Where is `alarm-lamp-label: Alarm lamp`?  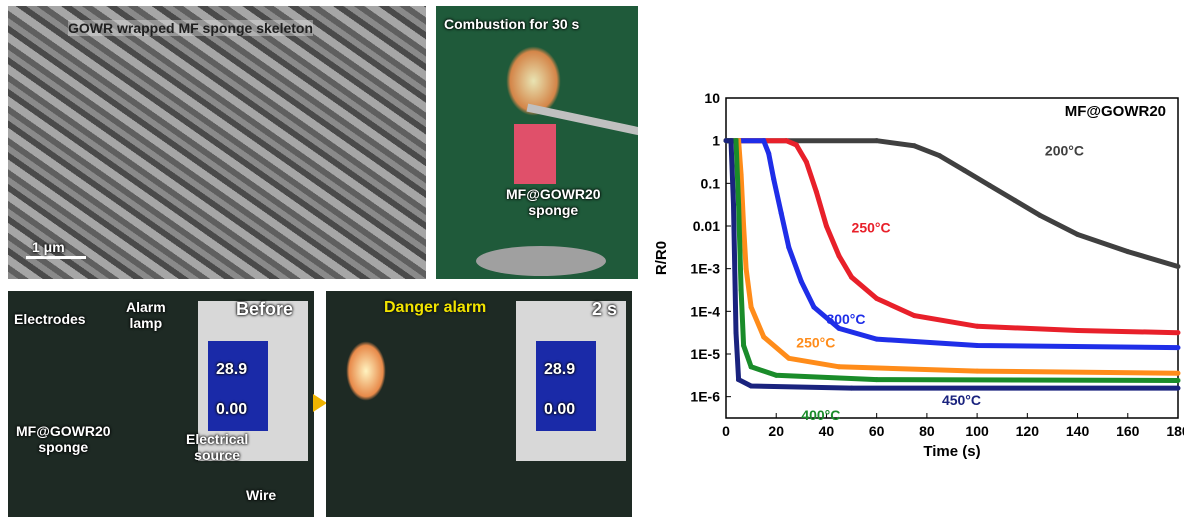
alarm-lamp-label: Alarm lamp is located at coordinates (146, 315).